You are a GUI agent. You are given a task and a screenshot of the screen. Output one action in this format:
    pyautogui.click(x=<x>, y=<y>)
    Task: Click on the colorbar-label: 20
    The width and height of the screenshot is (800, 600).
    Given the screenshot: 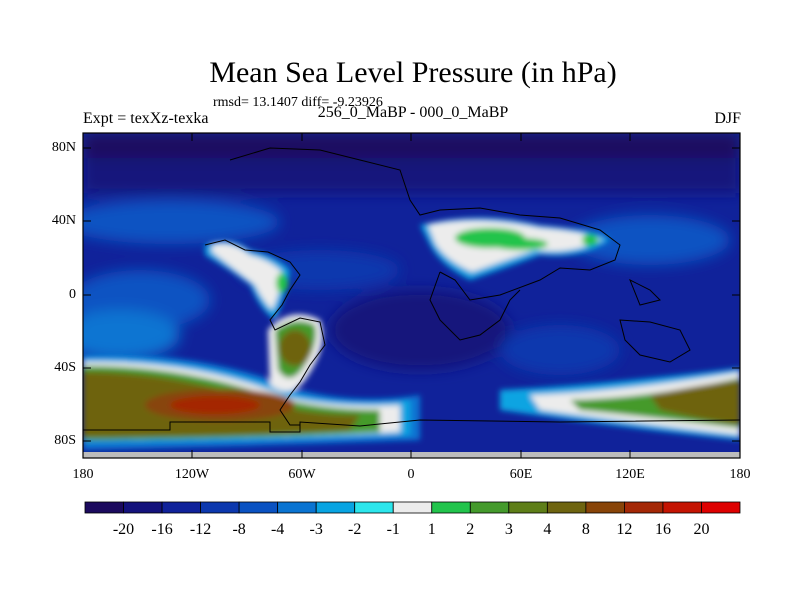 What is the action you would take?
    pyautogui.click(x=701, y=529)
    